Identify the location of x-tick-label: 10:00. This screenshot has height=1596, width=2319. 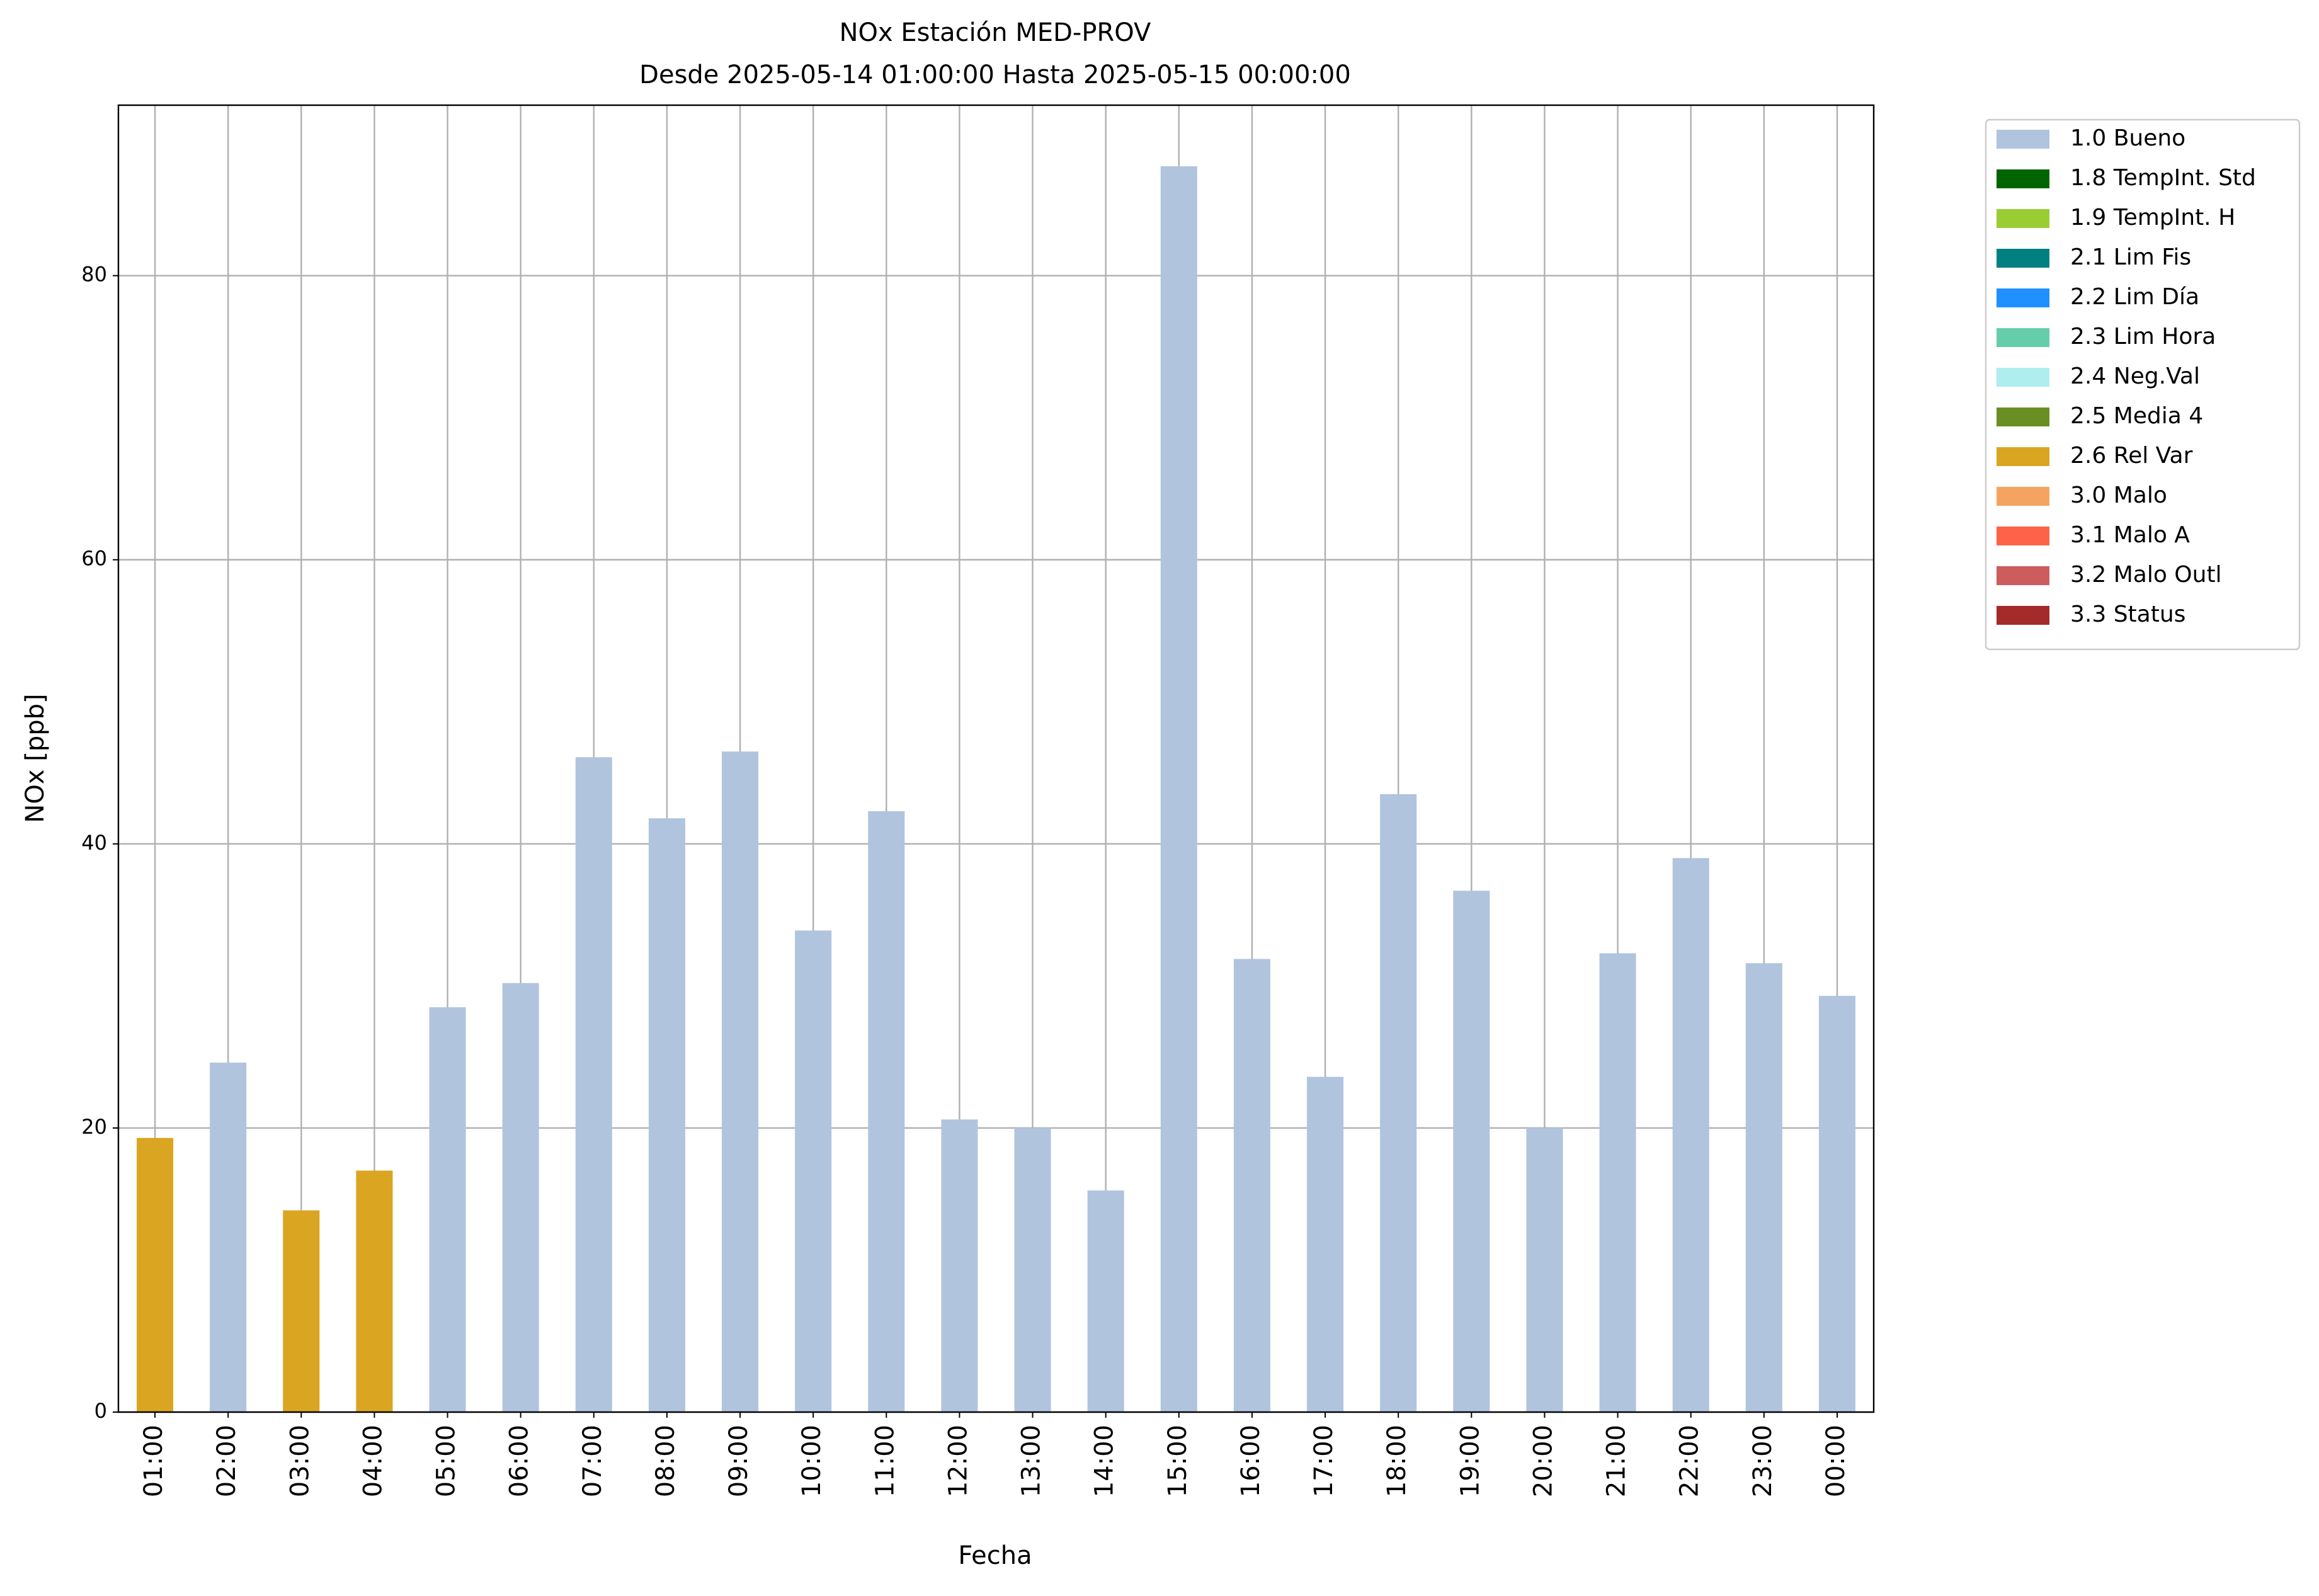
(811, 1461).